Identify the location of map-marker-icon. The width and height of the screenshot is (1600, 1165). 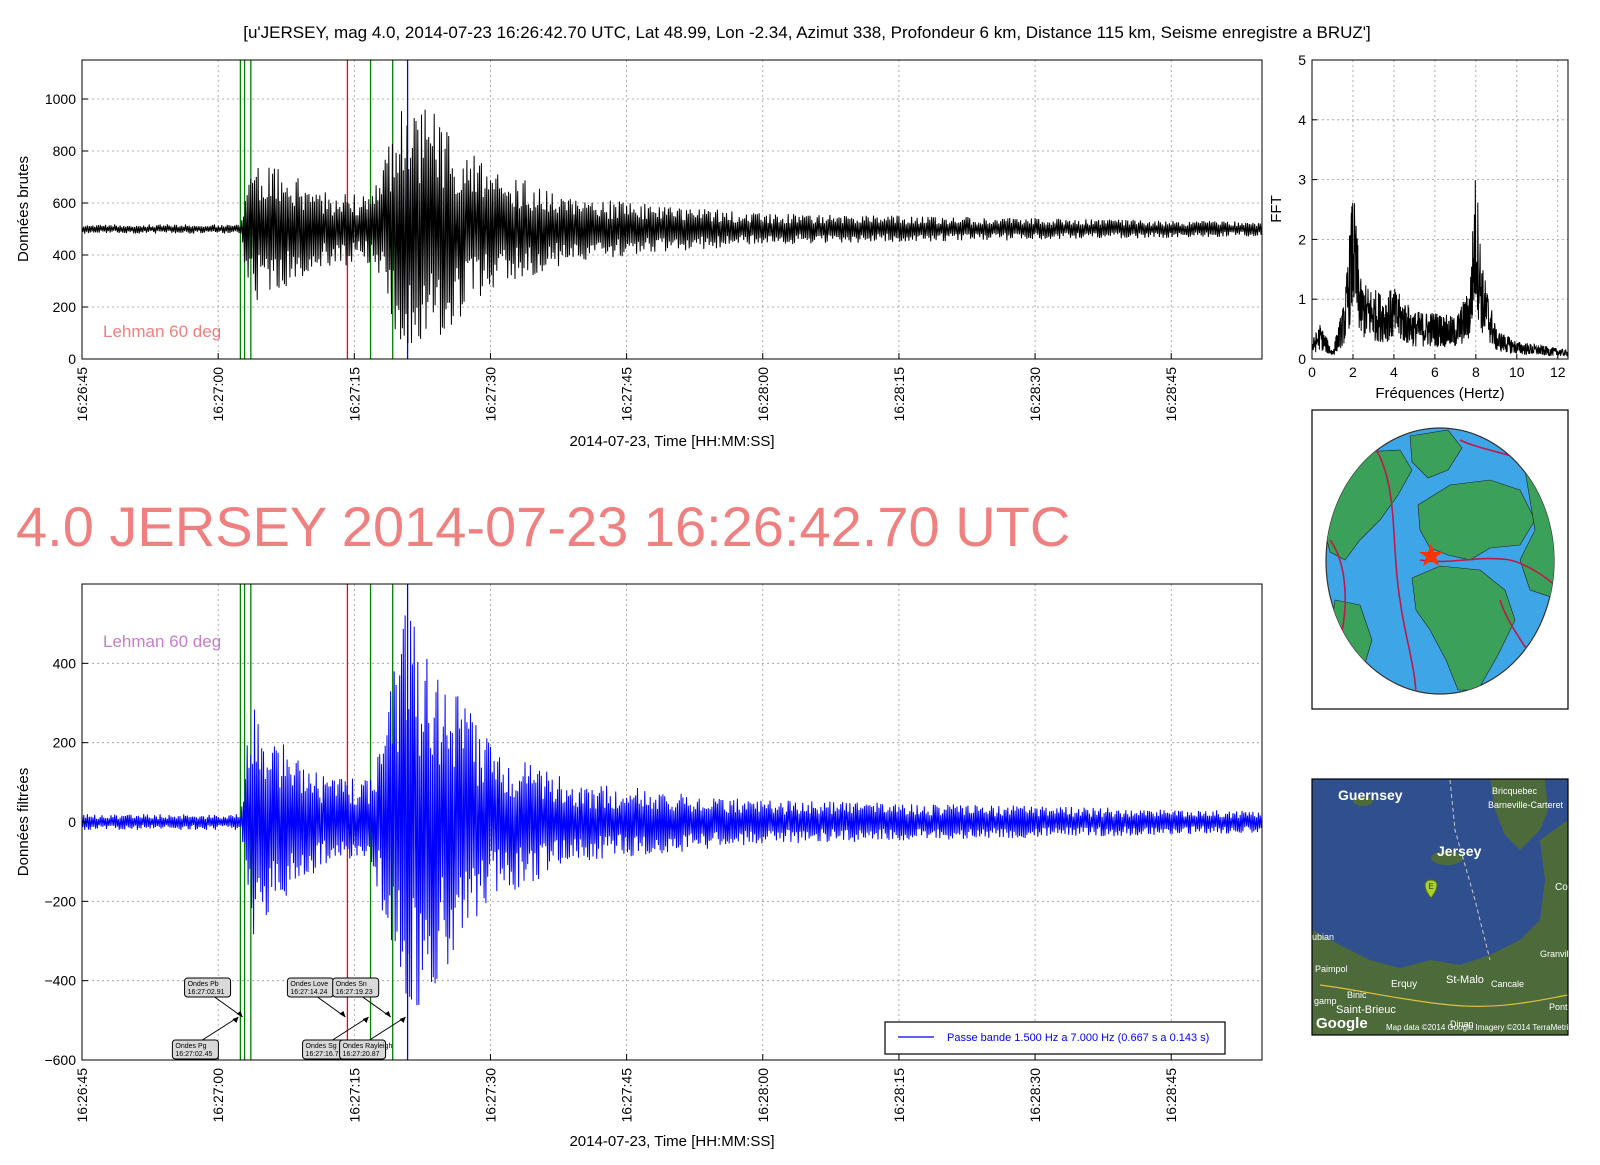
(1431, 889).